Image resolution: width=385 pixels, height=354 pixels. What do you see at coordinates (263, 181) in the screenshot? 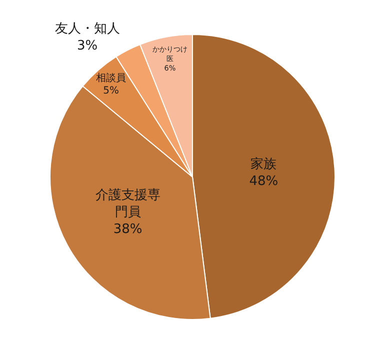
I see `data-label: 48%` at bounding box center [263, 181].